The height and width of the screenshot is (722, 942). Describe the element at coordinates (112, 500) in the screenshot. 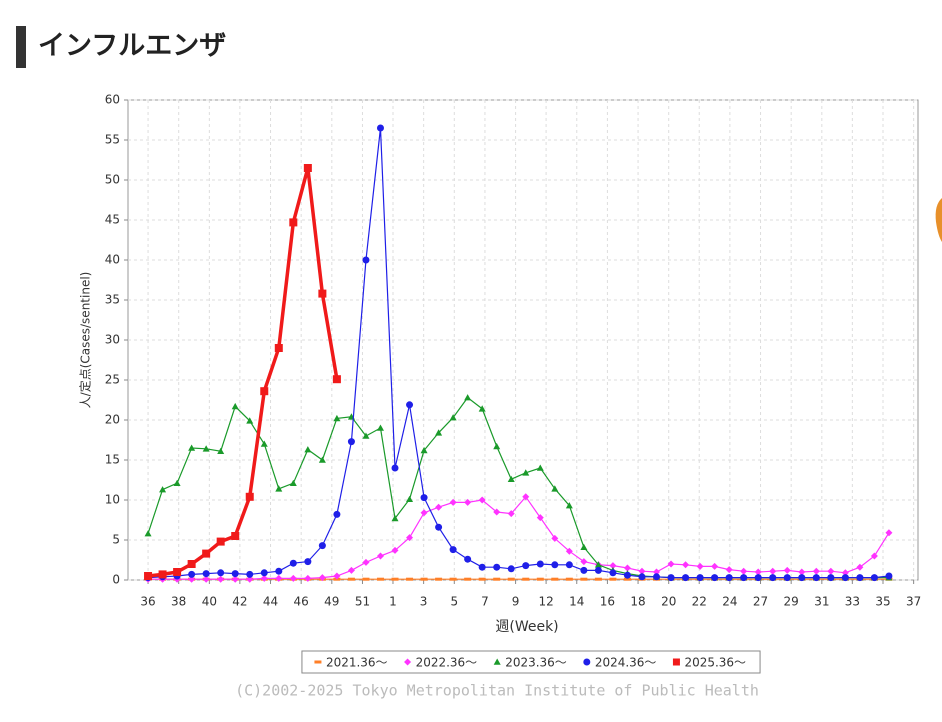

I see `y-tick-label: 10` at that location.